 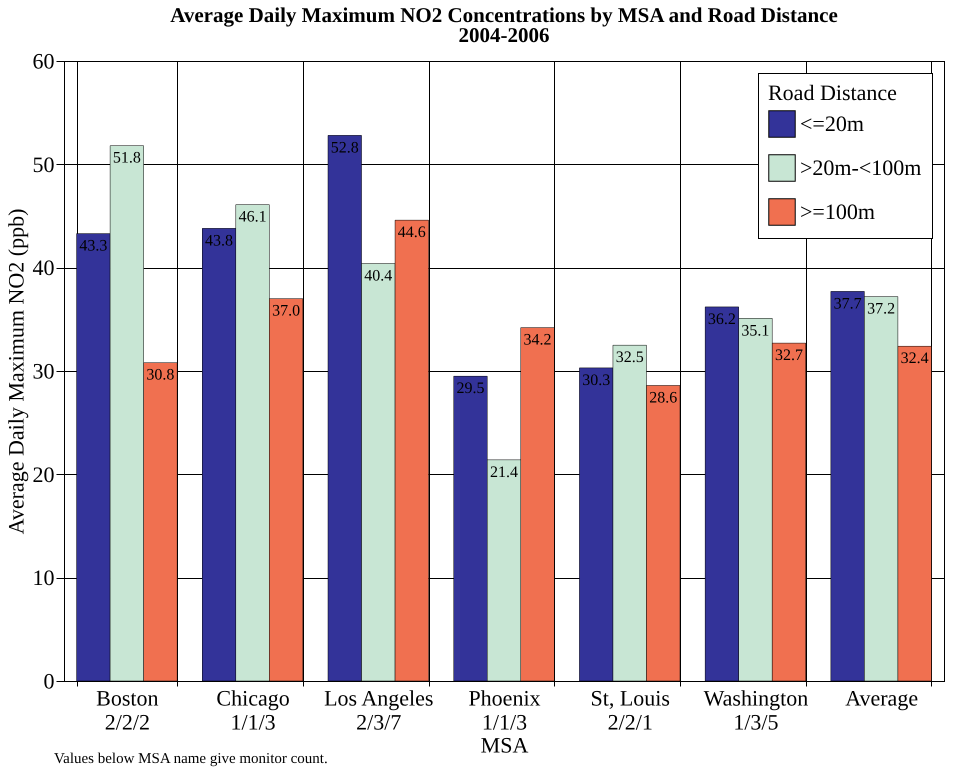 What do you see at coordinates (43, 267) in the screenshot?
I see `y-tick-label: 40` at bounding box center [43, 267].